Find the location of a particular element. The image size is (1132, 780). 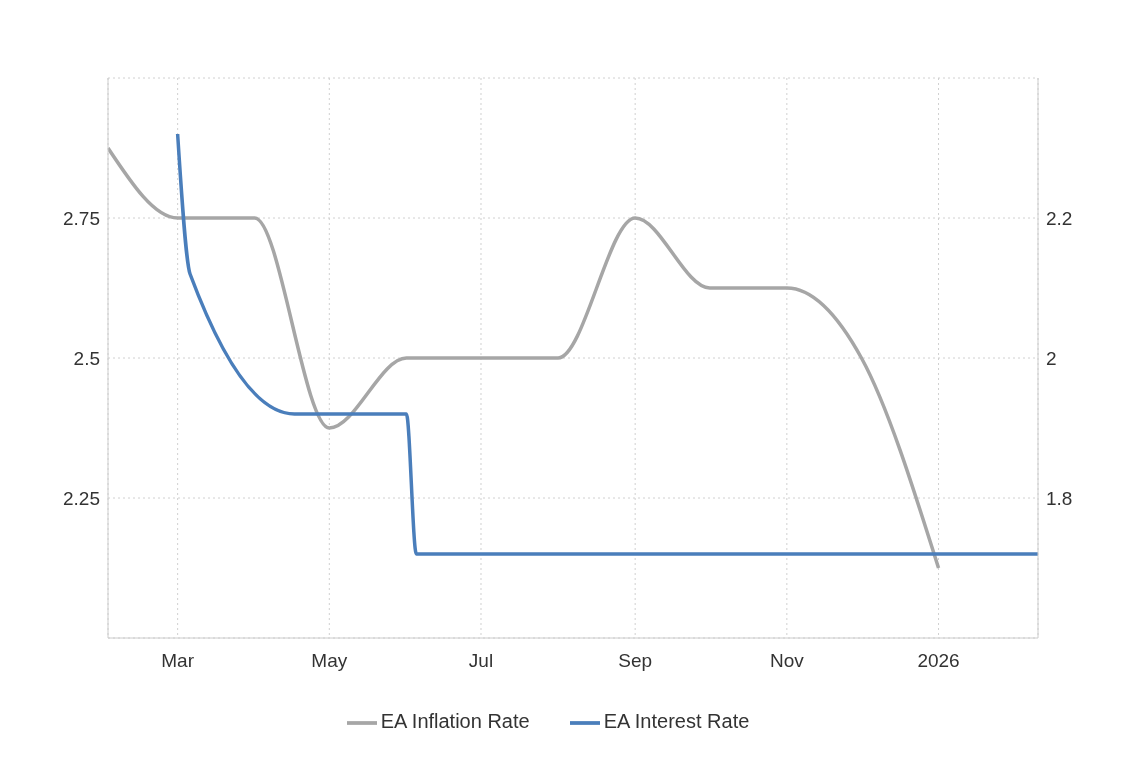

x-tick-label: May is located at coordinates (329, 661).